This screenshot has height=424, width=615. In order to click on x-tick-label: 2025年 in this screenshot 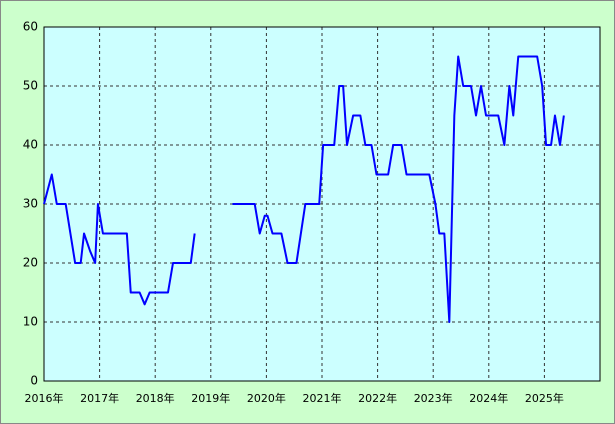, I will do `click(544, 398)`.